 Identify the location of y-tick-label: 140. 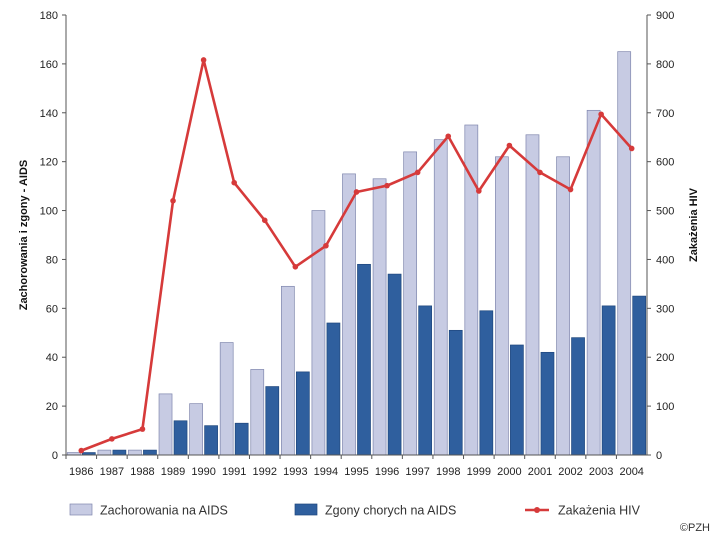
(49, 114).